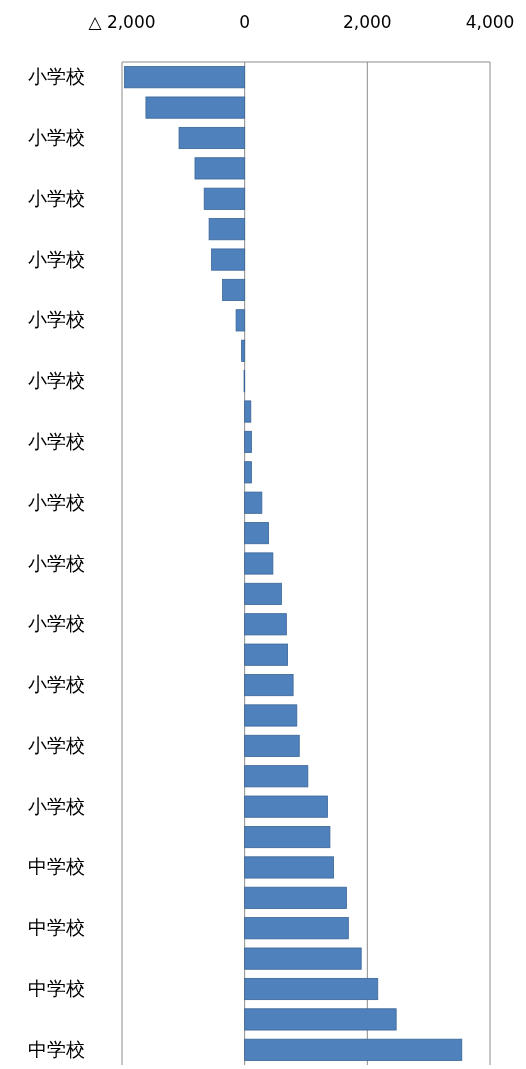 This screenshot has height=1069, width=526. Describe the element at coordinates (122, 22) in the screenshot. I see `x-tick-label: △ 2,000` at that location.